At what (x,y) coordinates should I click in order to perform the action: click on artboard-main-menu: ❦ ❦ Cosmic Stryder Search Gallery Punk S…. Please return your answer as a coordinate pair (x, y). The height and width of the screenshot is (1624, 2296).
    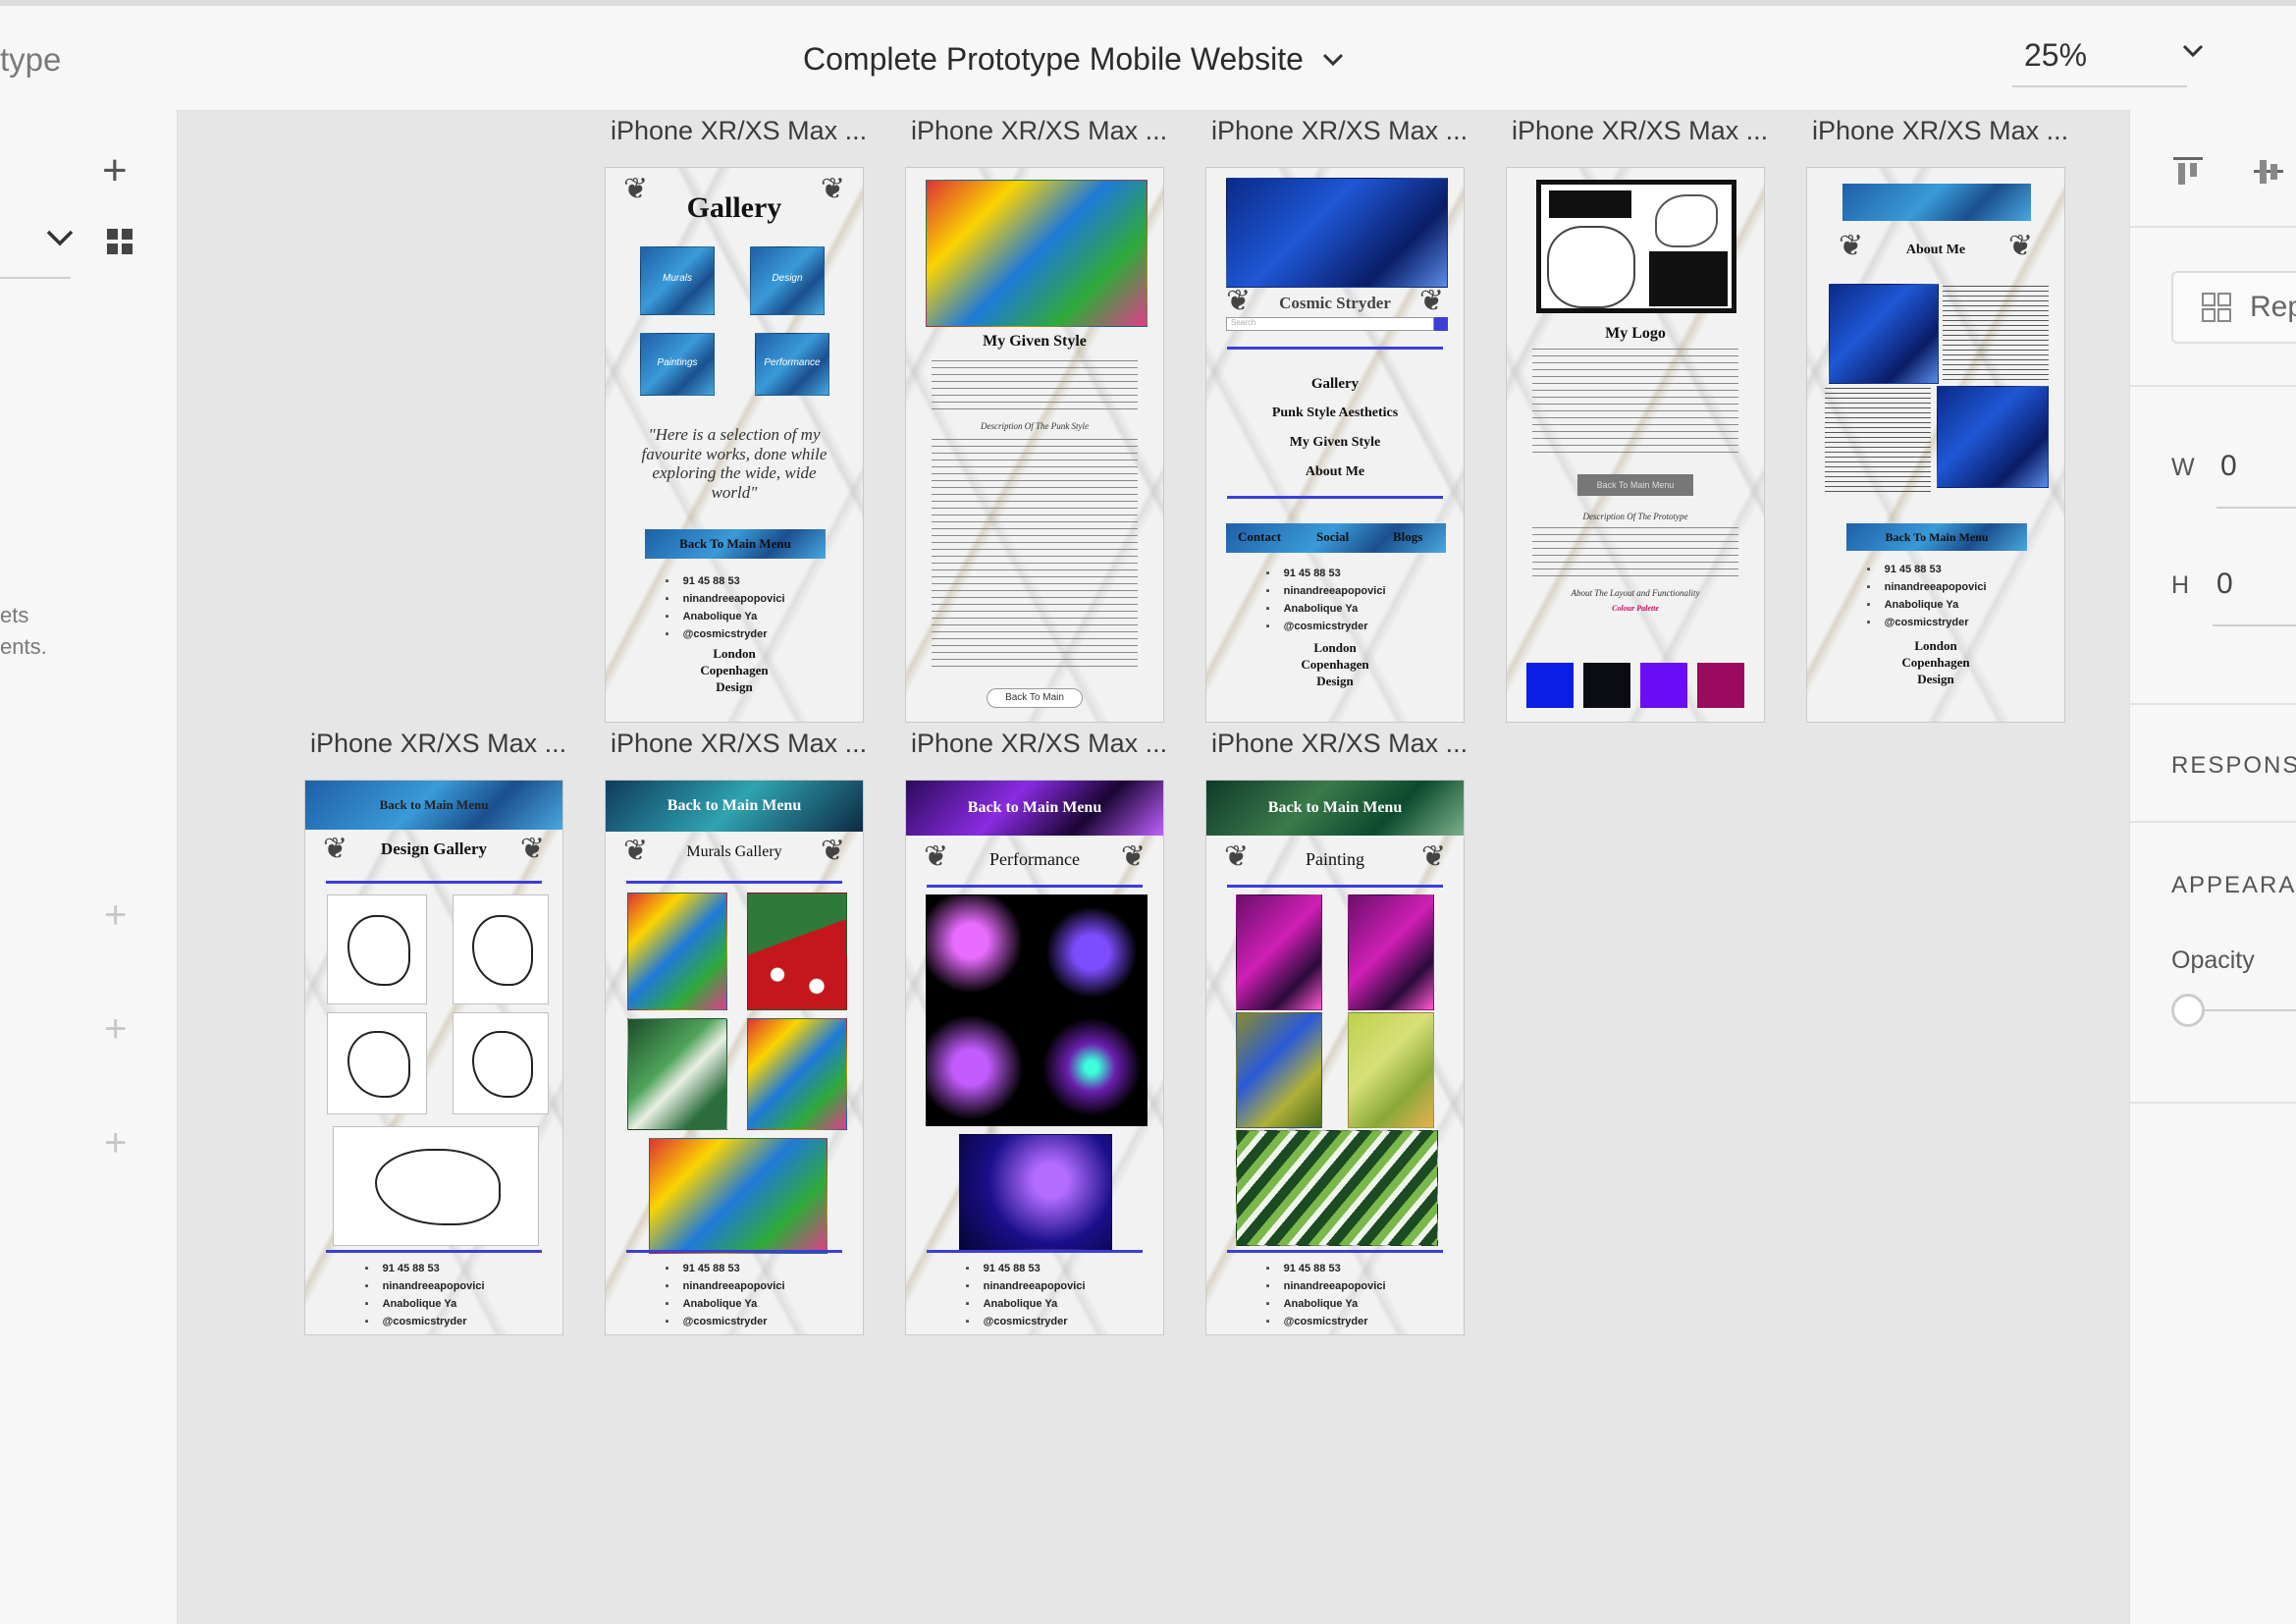
    Looking at the image, I should click on (1335, 445).